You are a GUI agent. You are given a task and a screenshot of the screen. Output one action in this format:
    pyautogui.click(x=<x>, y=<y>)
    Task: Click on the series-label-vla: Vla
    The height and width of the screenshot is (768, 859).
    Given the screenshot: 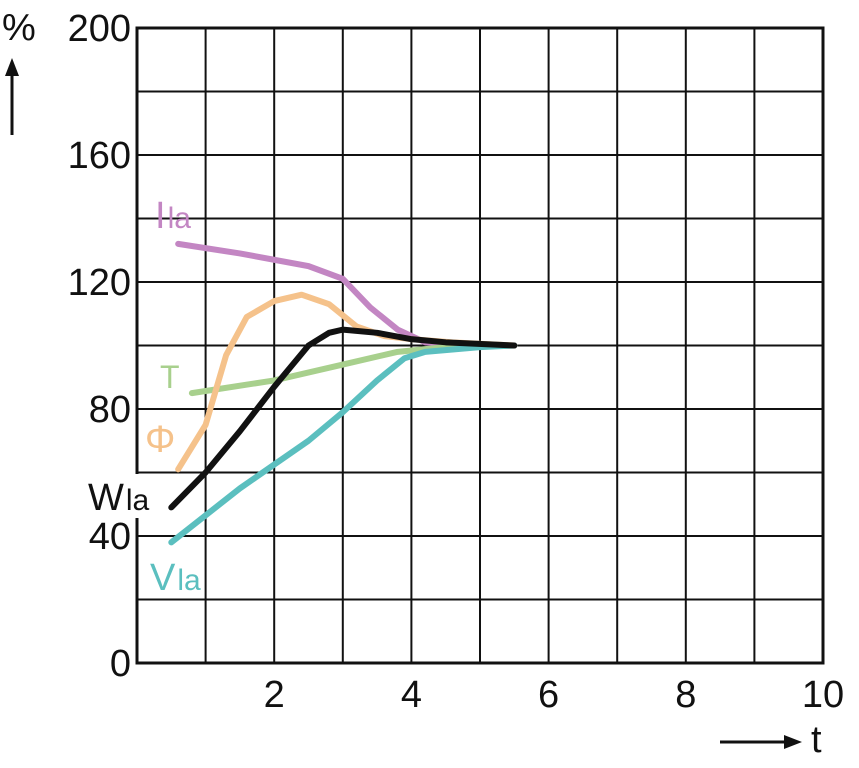 What is the action you would take?
    pyautogui.click(x=175, y=578)
    